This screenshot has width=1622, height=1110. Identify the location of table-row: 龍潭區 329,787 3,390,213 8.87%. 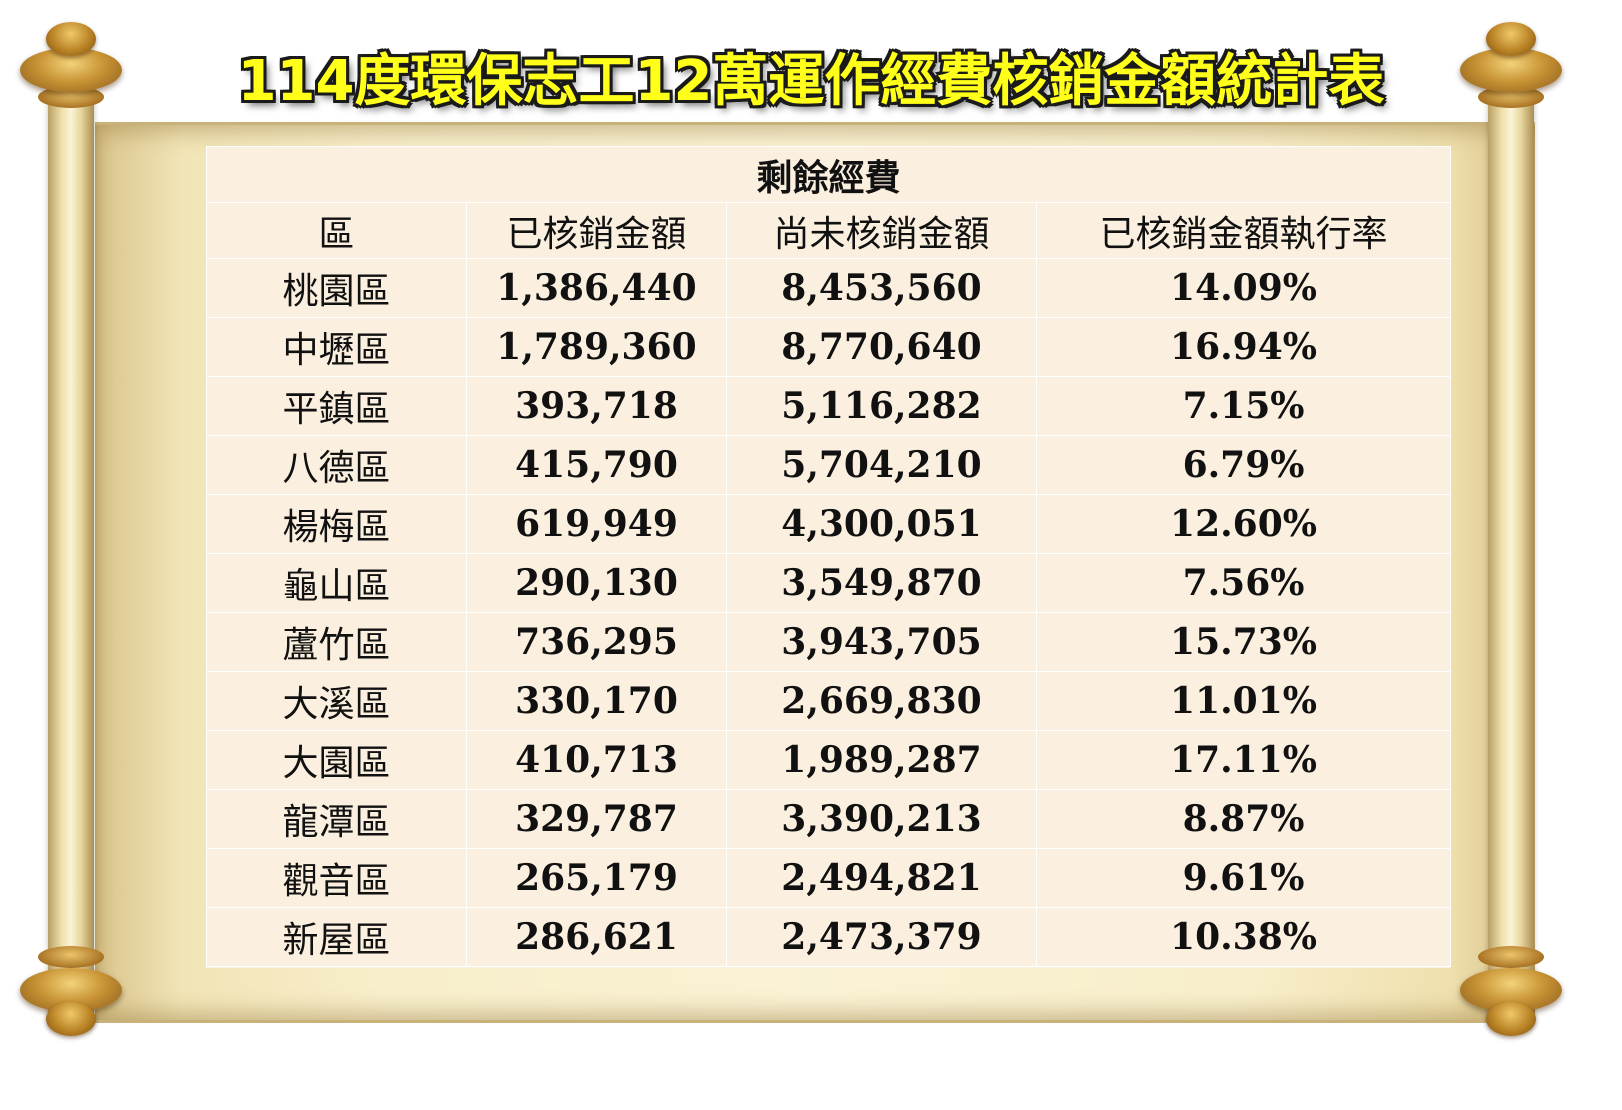
(829, 819).